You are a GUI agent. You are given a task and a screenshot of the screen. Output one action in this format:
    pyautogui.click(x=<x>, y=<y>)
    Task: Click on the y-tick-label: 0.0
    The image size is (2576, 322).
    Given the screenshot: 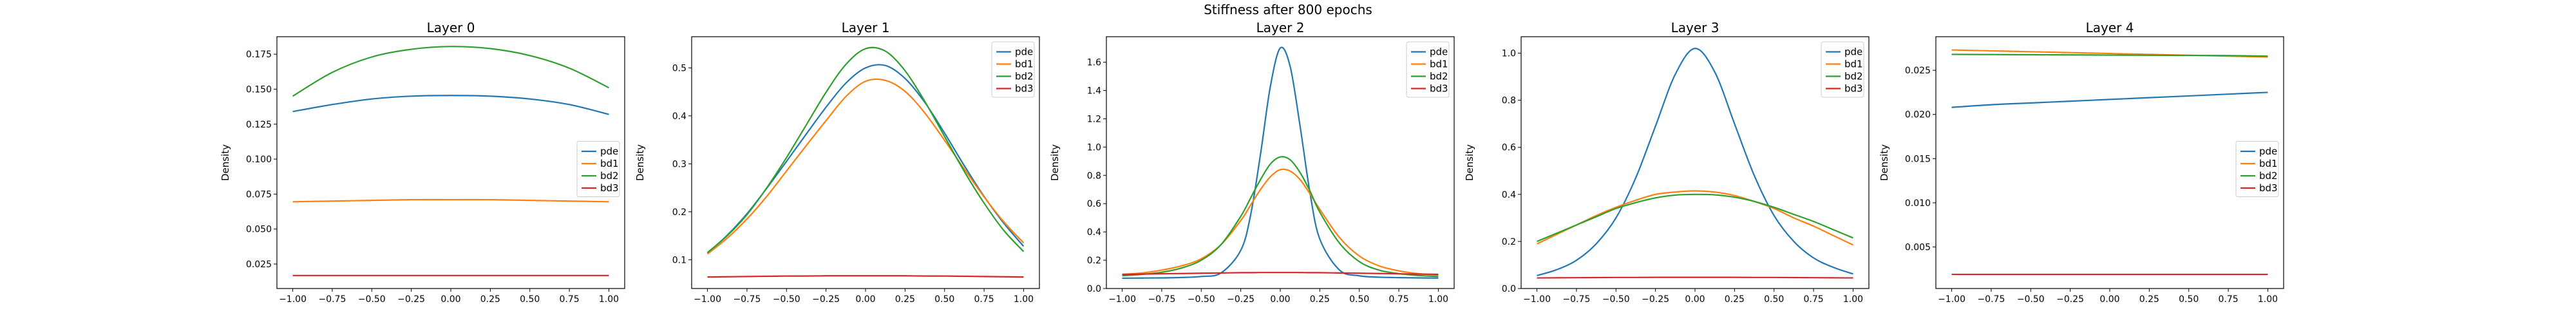 What is the action you would take?
    pyautogui.click(x=1509, y=289)
    